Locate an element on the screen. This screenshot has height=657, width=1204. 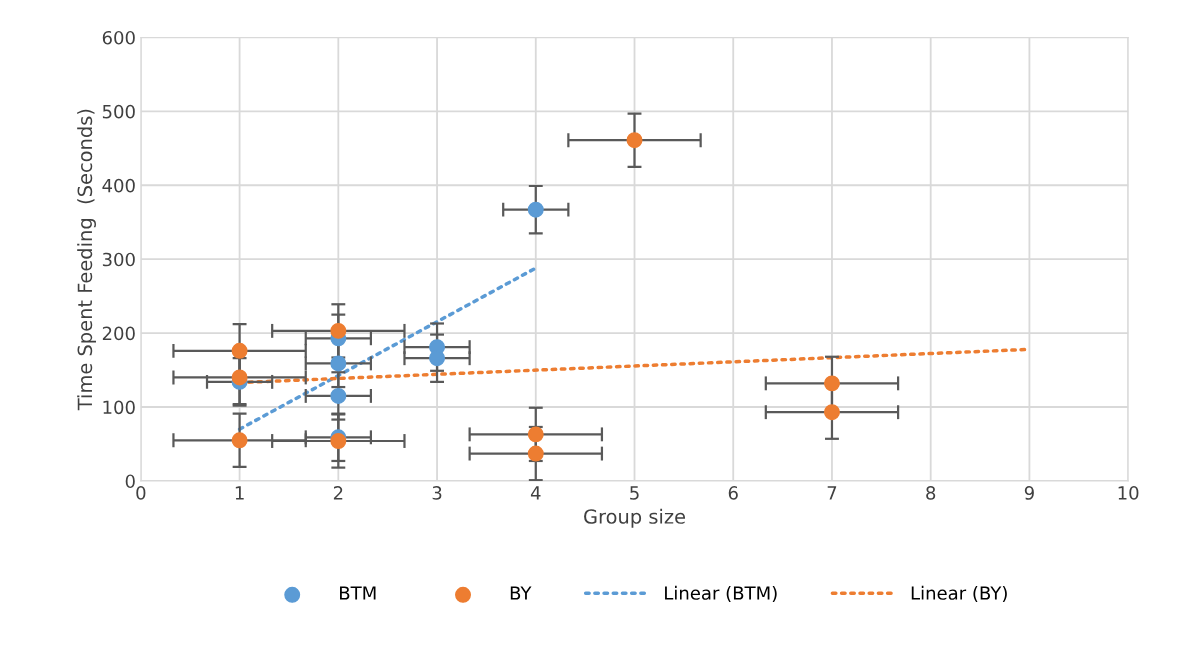
x-tick-label: 0 is located at coordinates (141, 493).